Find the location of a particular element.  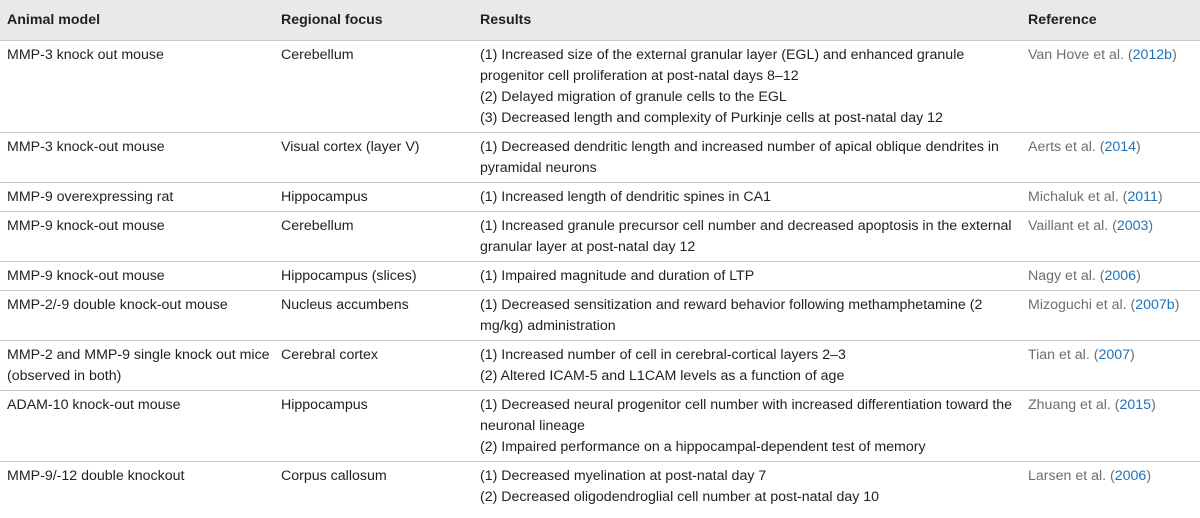

reference-authors: Vaillant et al. ( is located at coordinates (1072, 226).